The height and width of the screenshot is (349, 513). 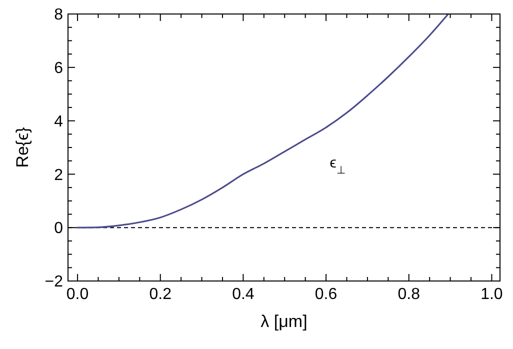 I want to click on y-tick-label: 4, so click(x=59, y=121).